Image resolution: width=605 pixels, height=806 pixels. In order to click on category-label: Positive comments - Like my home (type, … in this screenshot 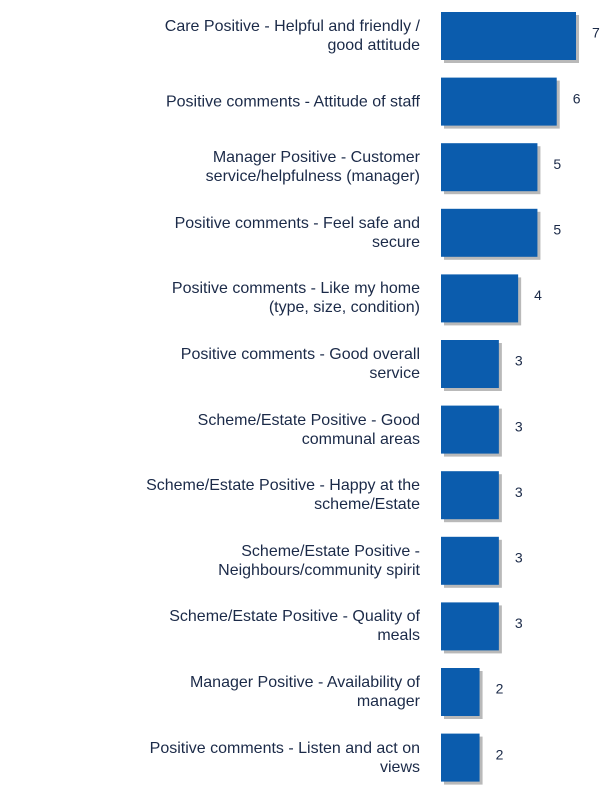, I will do `click(295, 298)`.